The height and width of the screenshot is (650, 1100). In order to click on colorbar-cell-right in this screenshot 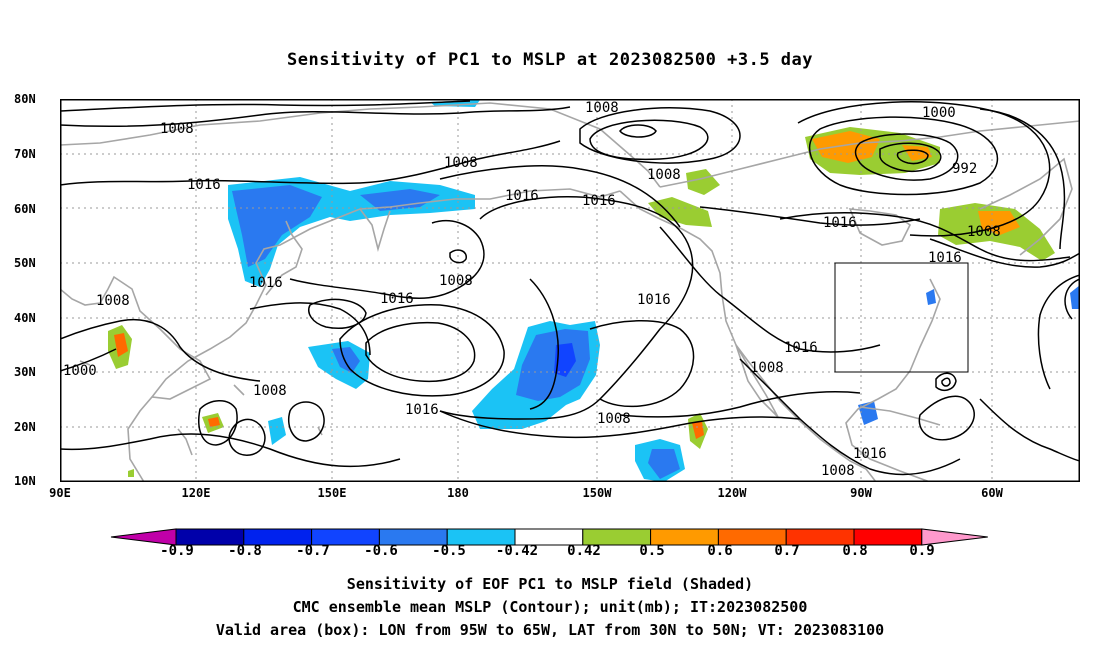, I will do `click(954, 537)`.